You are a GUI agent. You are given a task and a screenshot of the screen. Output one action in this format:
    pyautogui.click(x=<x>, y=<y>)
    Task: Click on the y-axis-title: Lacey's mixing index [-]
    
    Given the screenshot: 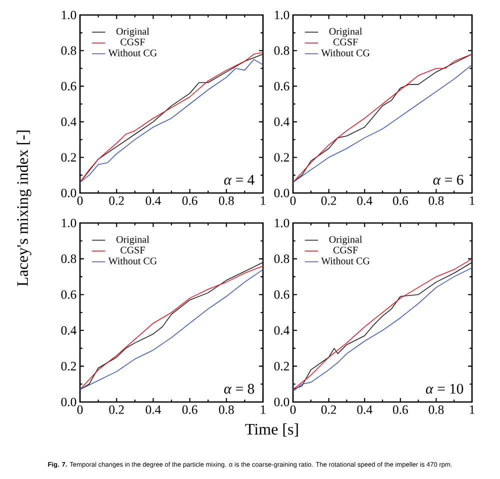 What is the action you would take?
    pyautogui.click(x=24, y=208)
    